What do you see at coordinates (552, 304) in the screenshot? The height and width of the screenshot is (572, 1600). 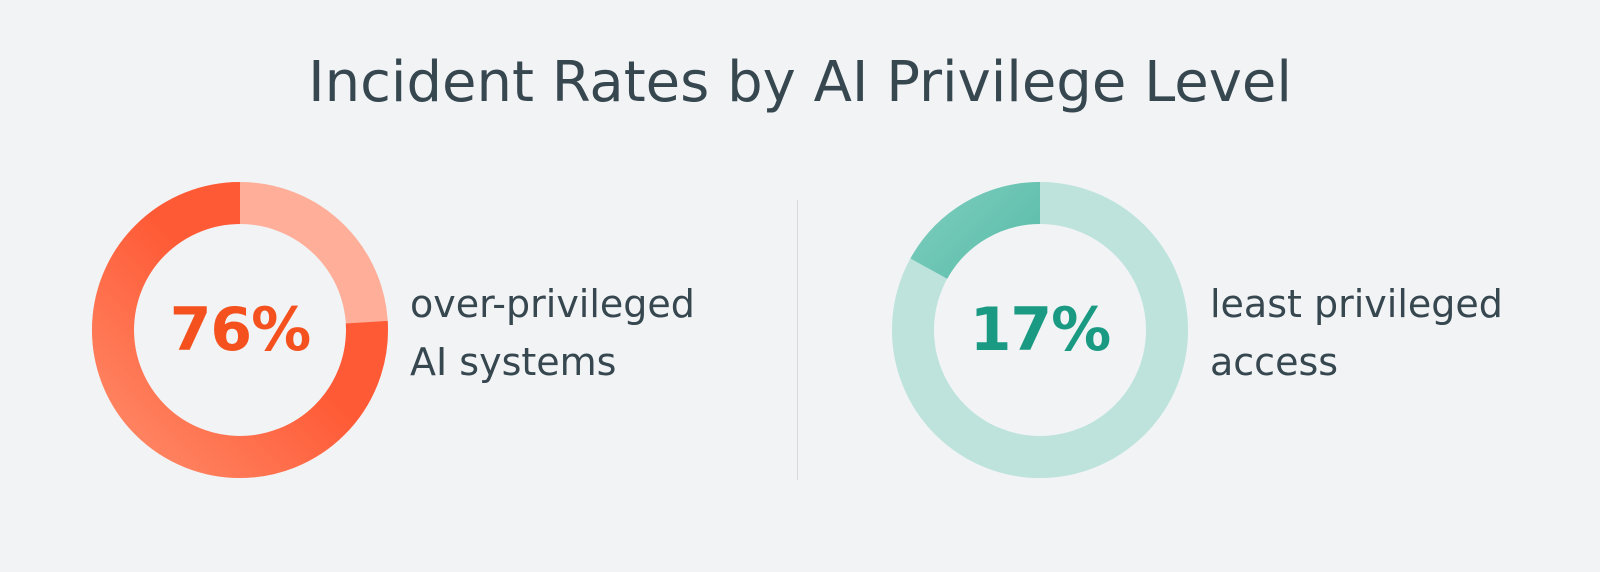 I see `stat-label-line-1: over-privileged` at bounding box center [552, 304].